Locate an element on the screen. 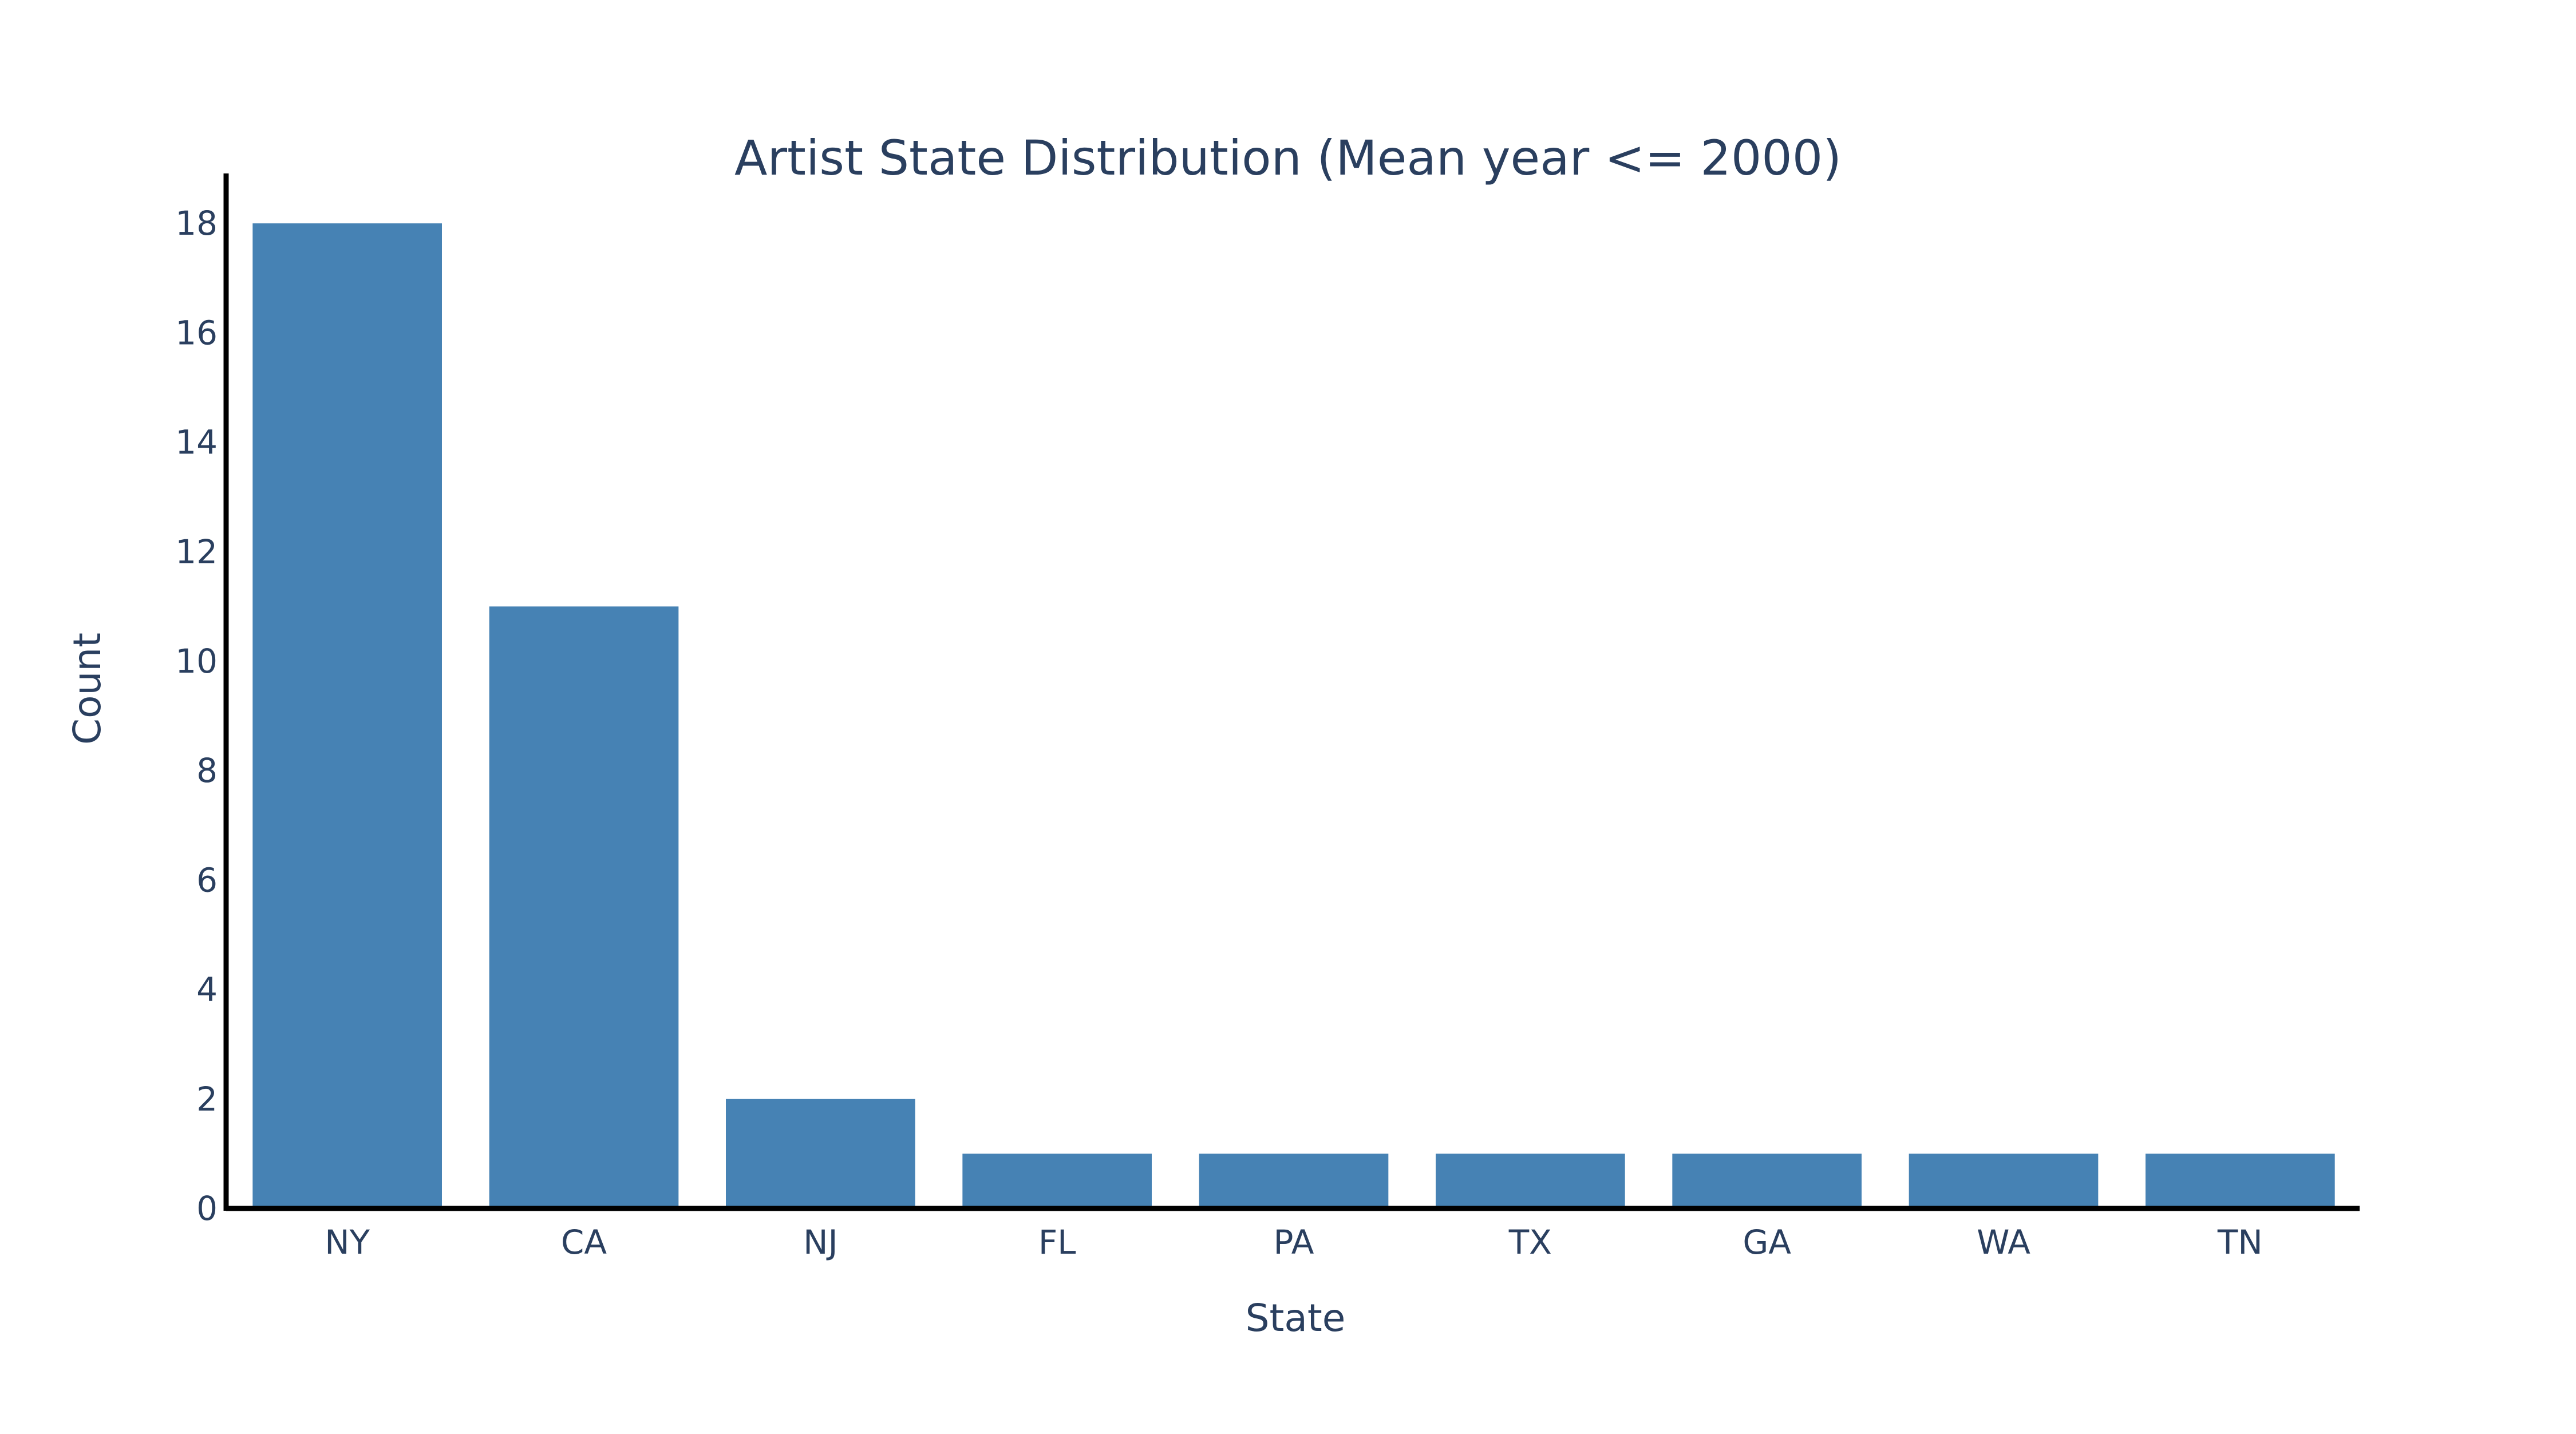 This screenshot has height=1434, width=2576. bar-fl is located at coordinates (1057, 1181).